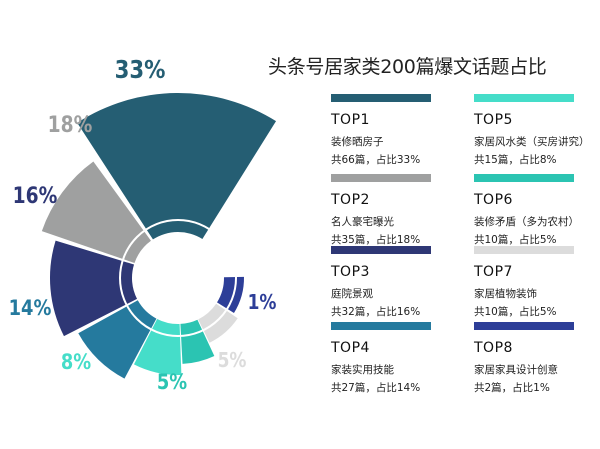  What do you see at coordinates (362, 222) in the screenshot?
I see `legend-topic: 名人豪宅曝光` at bounding box center [362, 222].